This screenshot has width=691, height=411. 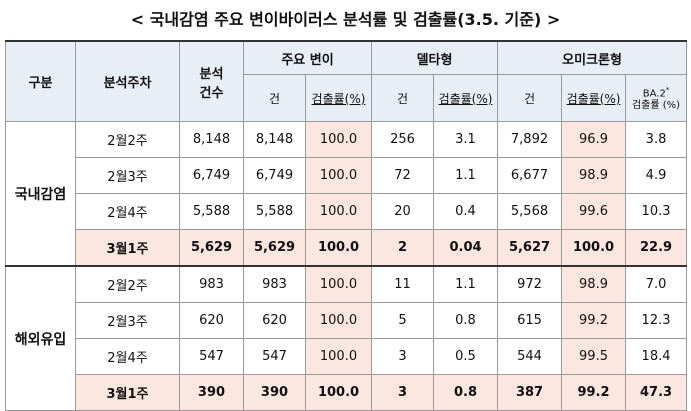 I want to click on major-cases-cell: 8,148, so click(x=274, y=139).